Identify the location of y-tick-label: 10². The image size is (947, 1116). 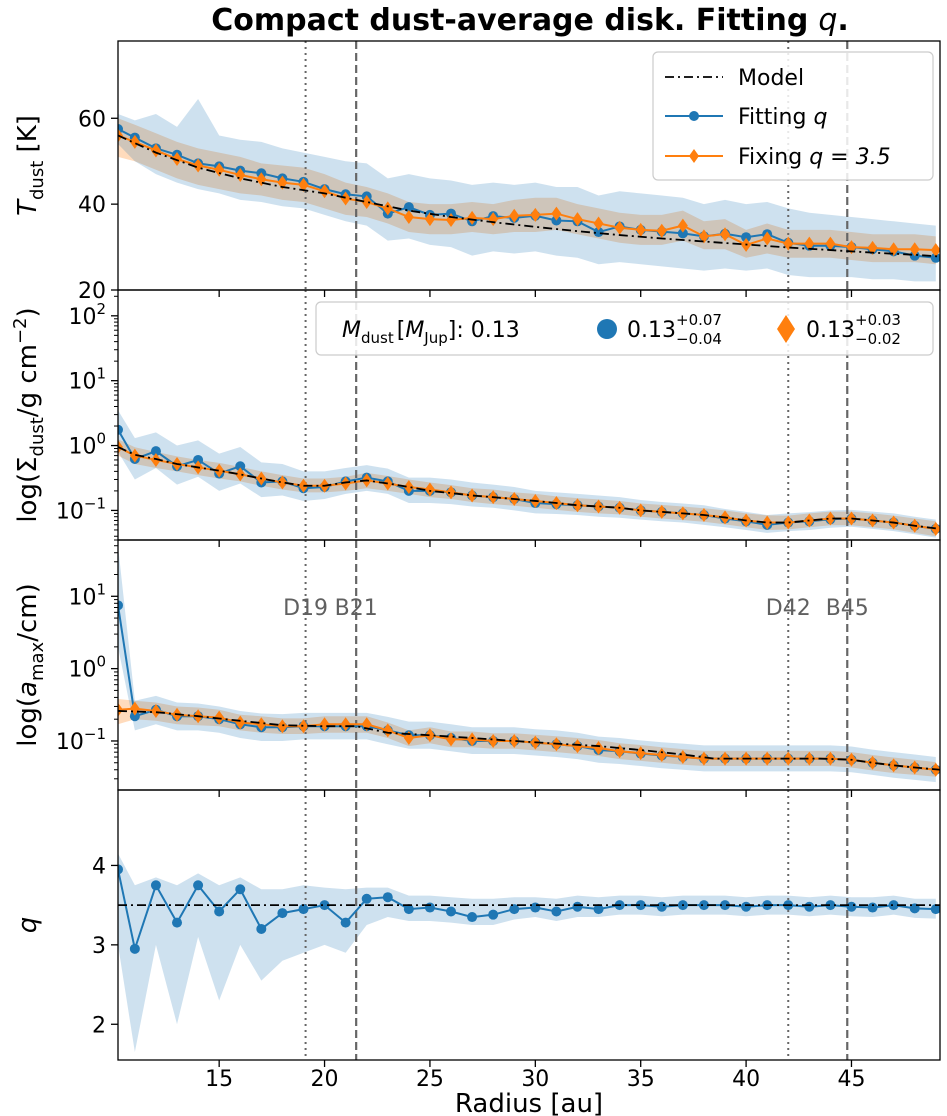
(87, 315).